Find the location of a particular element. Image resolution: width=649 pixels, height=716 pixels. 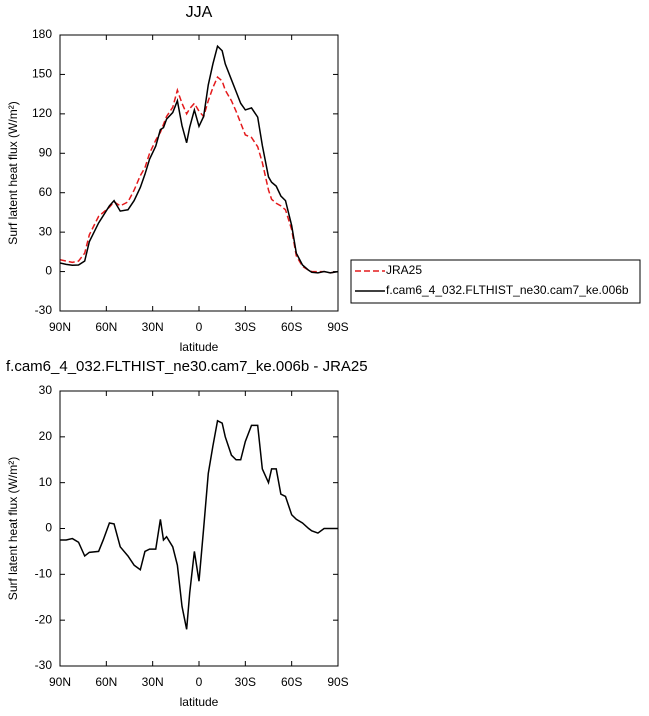

y-tick-label: -10 is located at coordinates (44, 574).